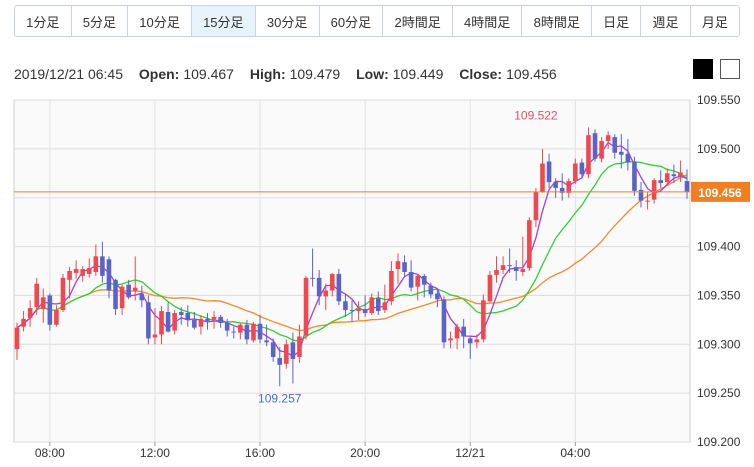 This screenshot has width=754, height=467. I want to click on light-theme-button, so click(730, 69).